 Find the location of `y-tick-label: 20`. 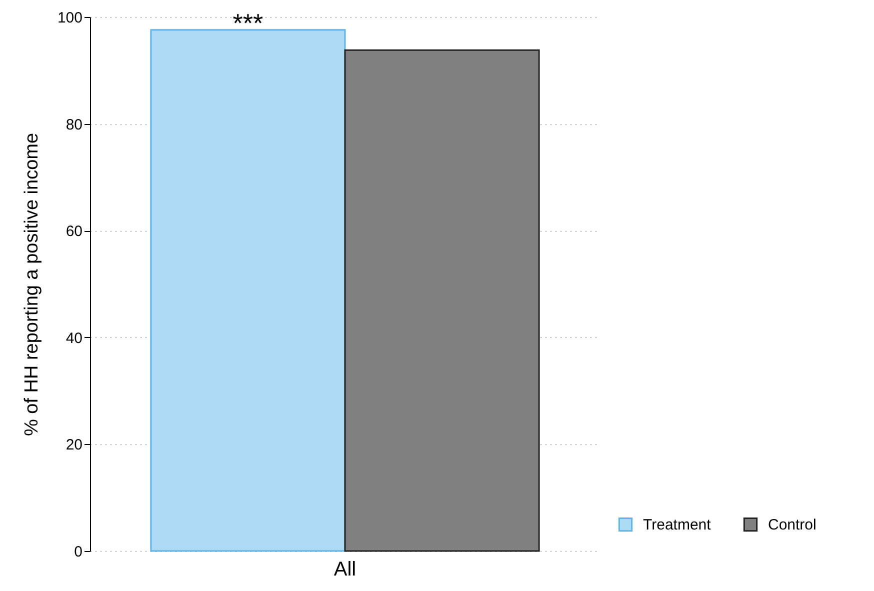

y-tick-label: 20 is located at coordinates (74, 445).